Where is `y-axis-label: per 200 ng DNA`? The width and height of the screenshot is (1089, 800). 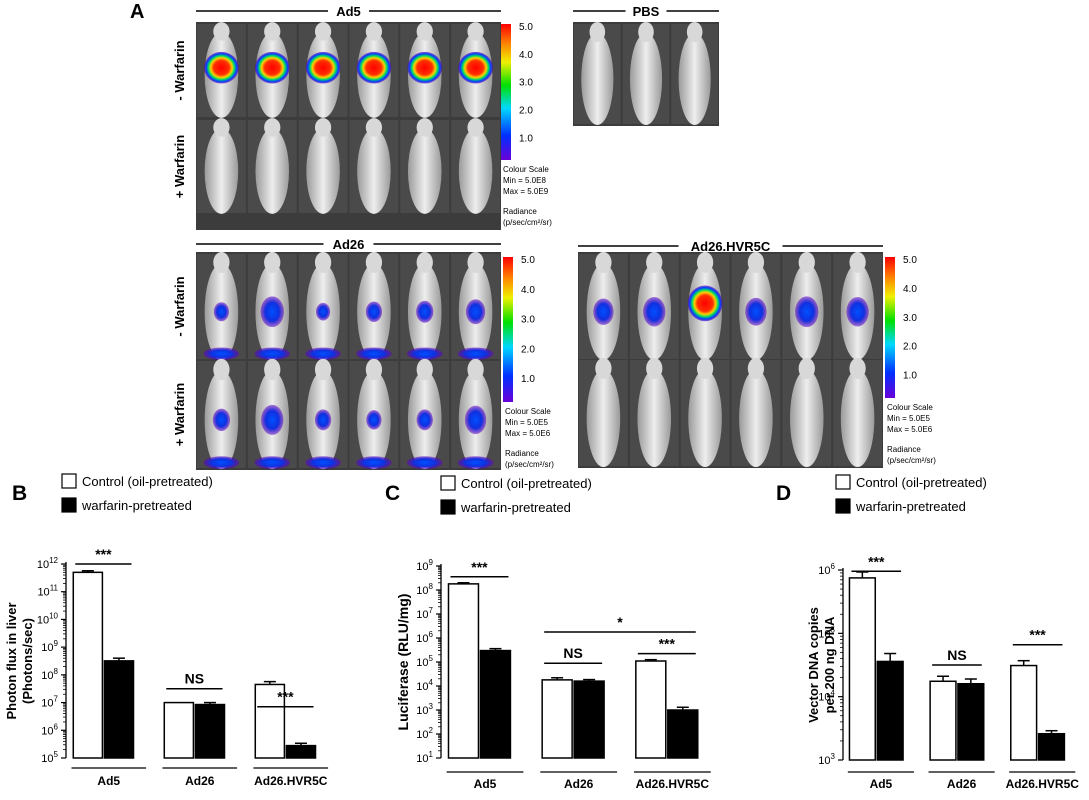
y-axis-label: per 200 ng DNA is located at coordinates (829, 664).